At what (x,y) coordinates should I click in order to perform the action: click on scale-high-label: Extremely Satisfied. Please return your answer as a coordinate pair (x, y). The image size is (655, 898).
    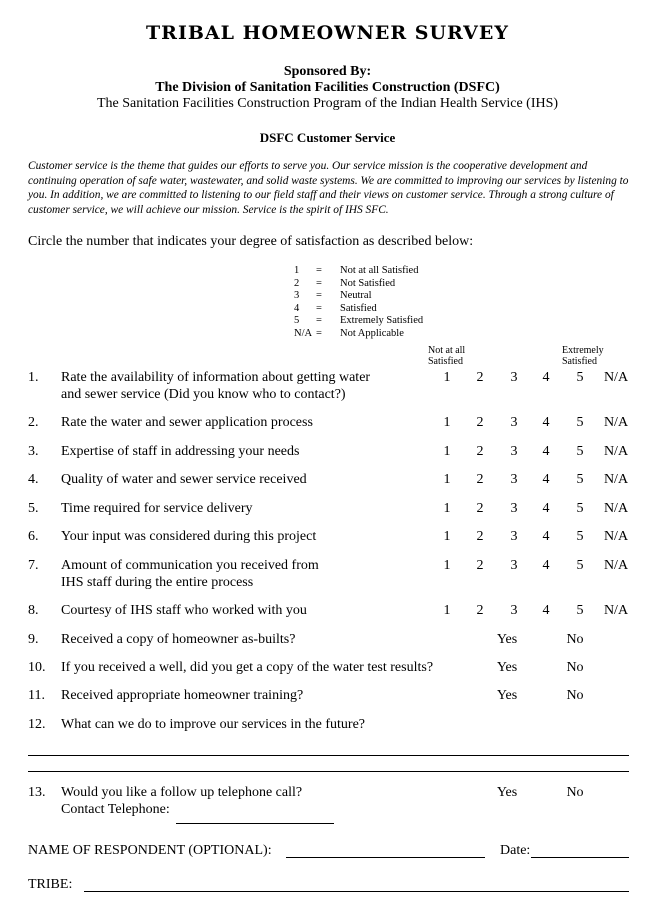
    Looking at the image, I should click on (583, 356).